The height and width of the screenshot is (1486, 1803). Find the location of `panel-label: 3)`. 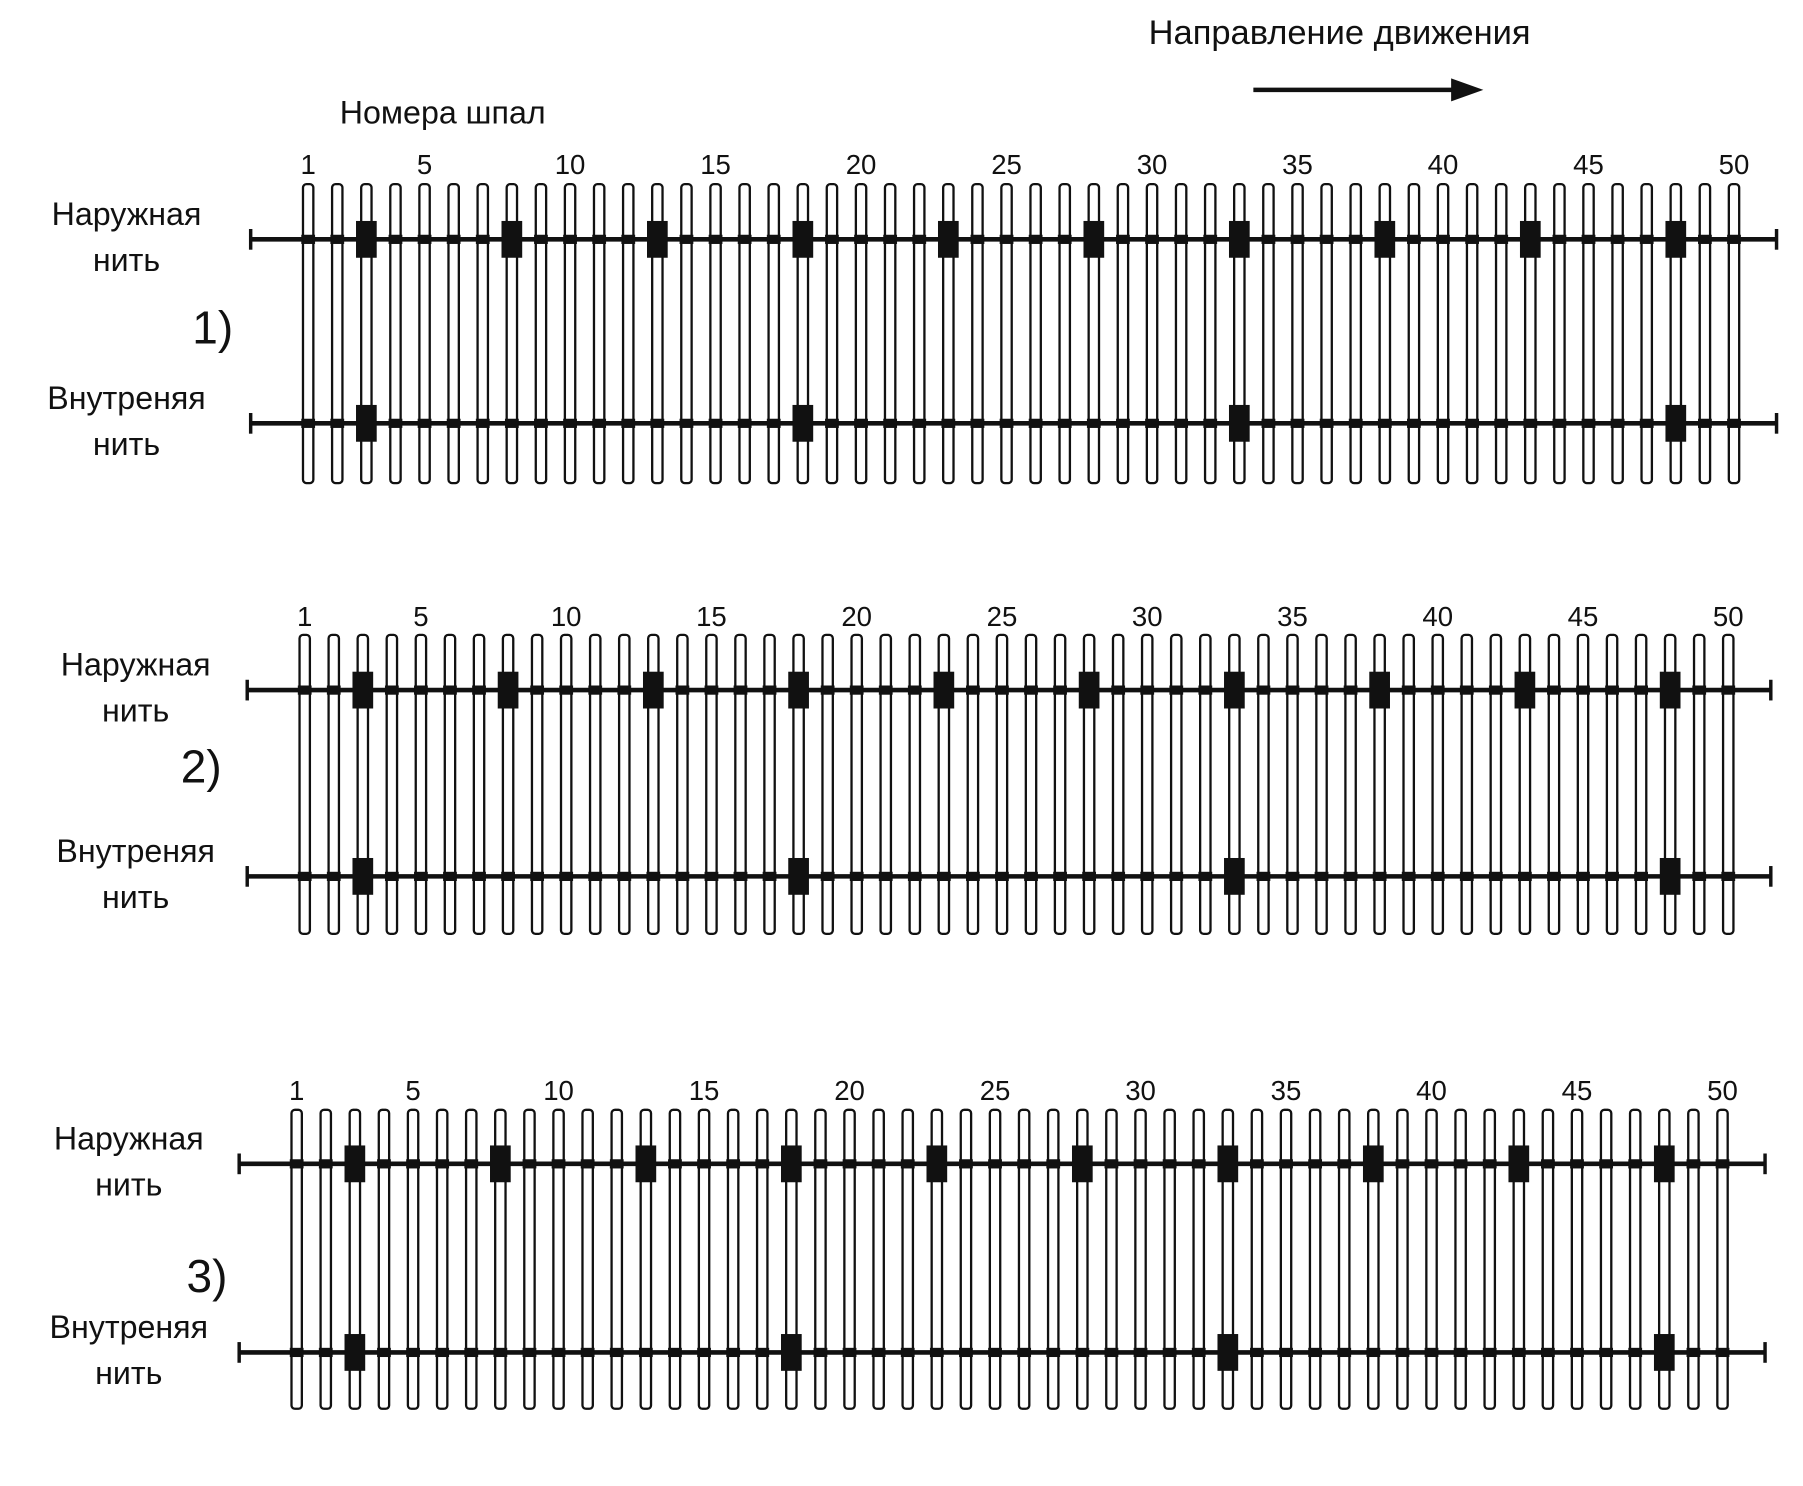

panel-label: 3) is located at coordinates (207, 1276).